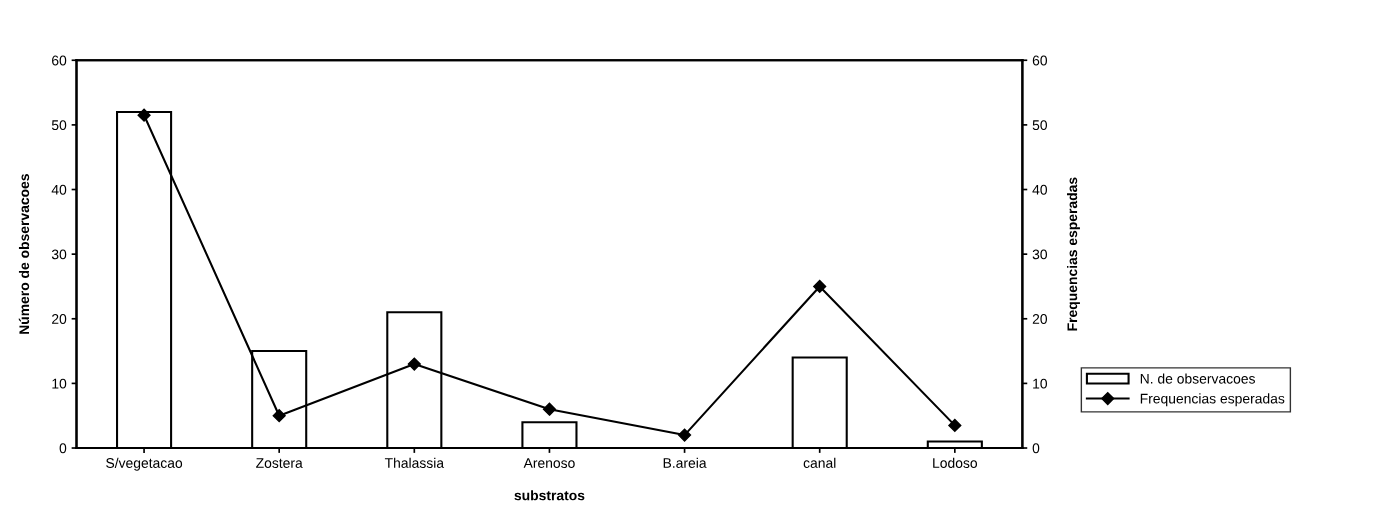 This screenshot has height=524, width=1391. Describe the element at coordinates (144, 464) in the screenshot. I see `x-tick-label: S/vegetacao` at that location.